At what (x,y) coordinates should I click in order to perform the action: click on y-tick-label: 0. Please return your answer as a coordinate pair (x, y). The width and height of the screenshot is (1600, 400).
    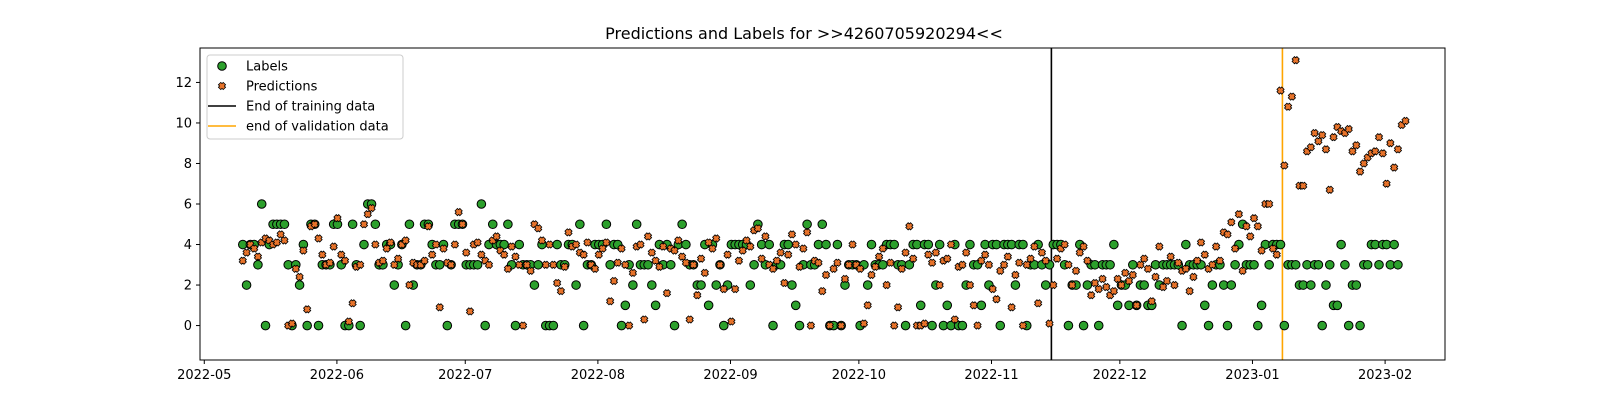
    Looking at the image, I should click on (188, 326).